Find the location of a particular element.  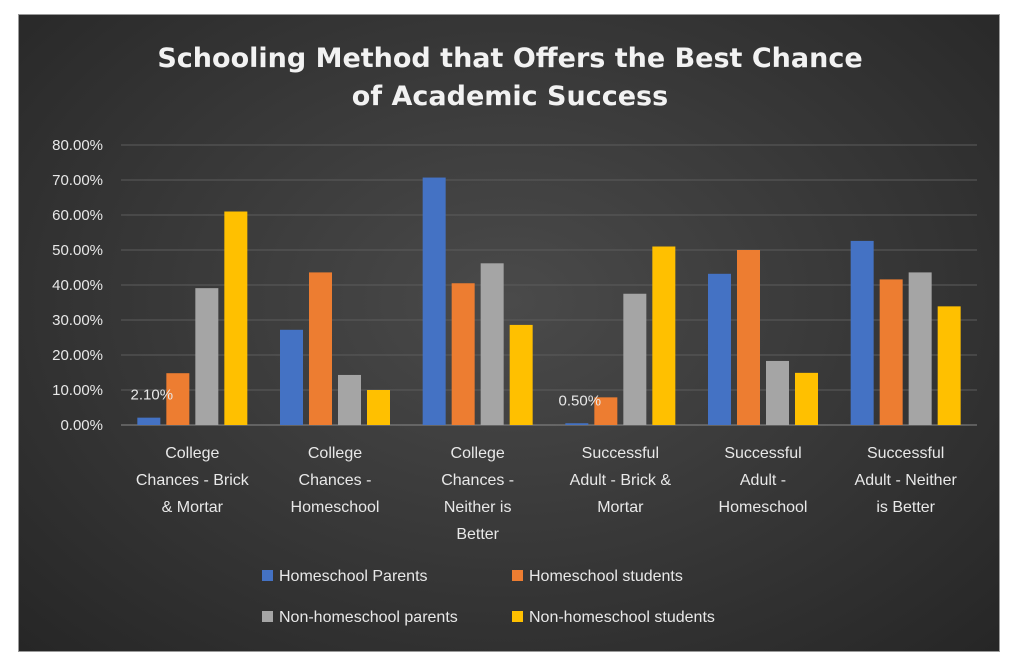

x-category-label: Better is located at coordinates (477, 534).